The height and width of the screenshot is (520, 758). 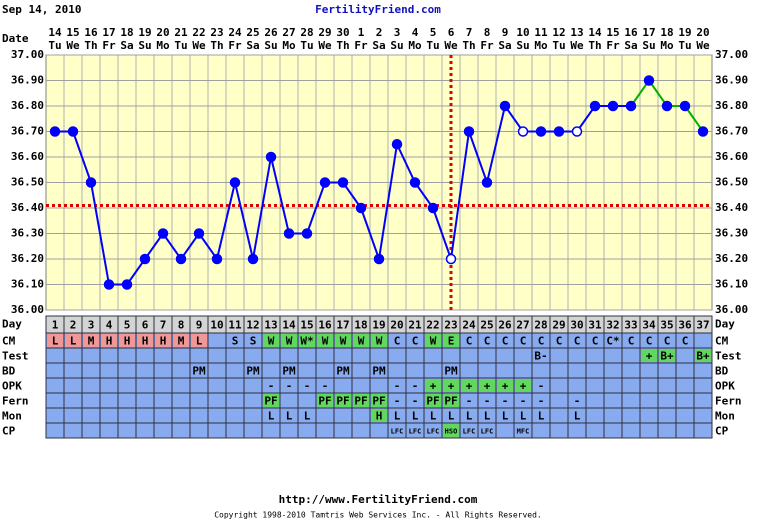 I want to click on cell-text: HSO, so click(x=451, y=432).